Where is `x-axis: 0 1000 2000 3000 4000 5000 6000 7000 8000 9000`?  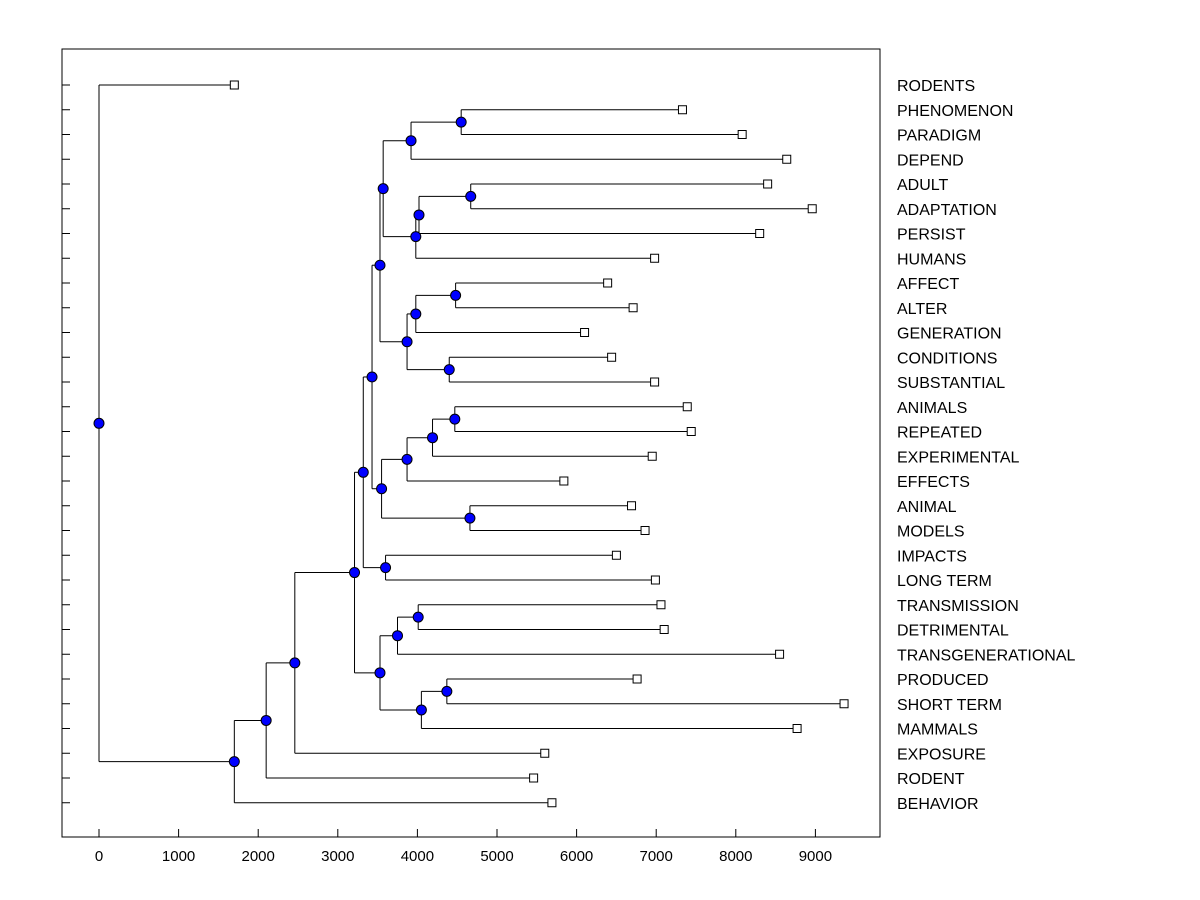
x-axis: 0 1000 2000 3000 4000 5000 6000 7000 8000 9000 is located at coordinates (463, 847).